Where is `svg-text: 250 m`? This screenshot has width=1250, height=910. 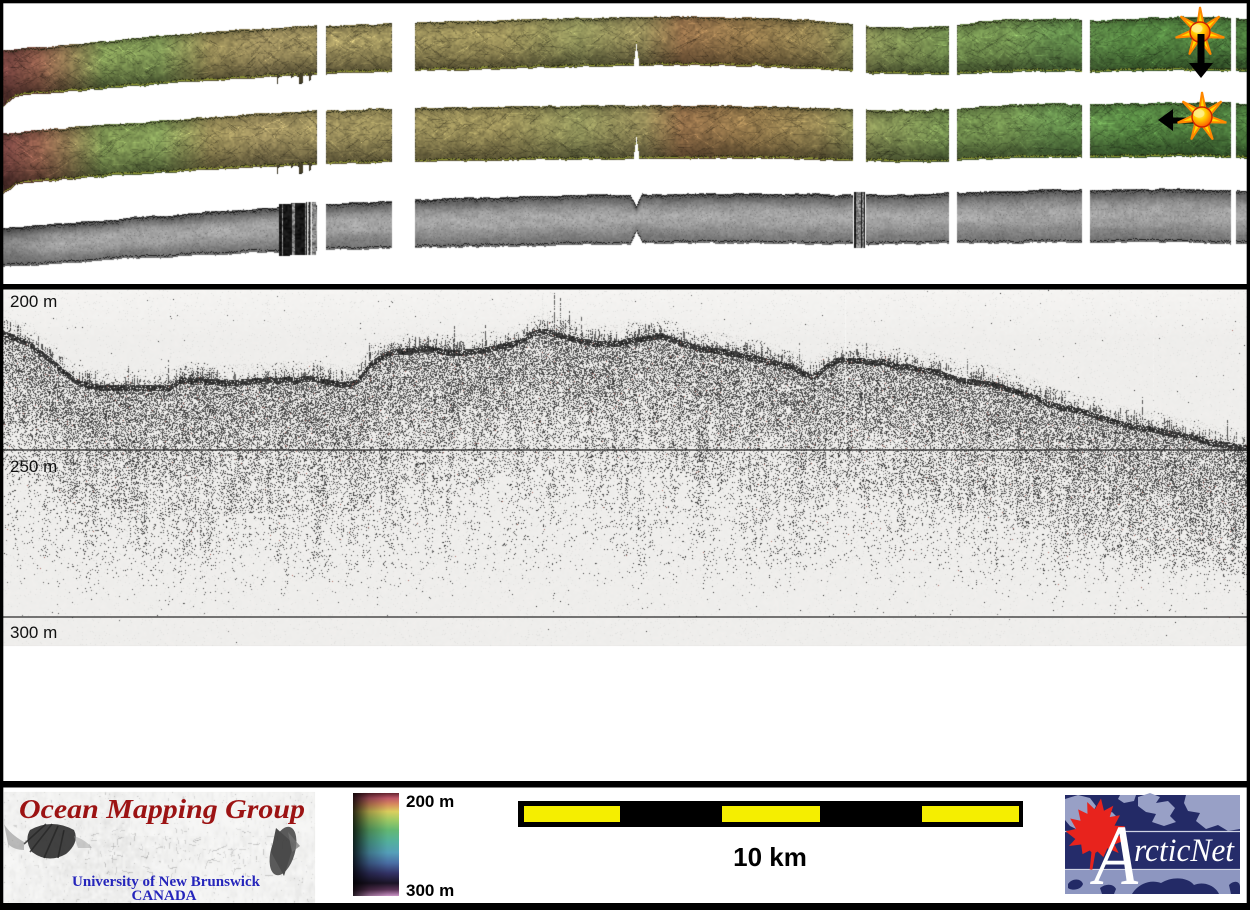
svg-text: 250 m is located at coordinates (33, 466).